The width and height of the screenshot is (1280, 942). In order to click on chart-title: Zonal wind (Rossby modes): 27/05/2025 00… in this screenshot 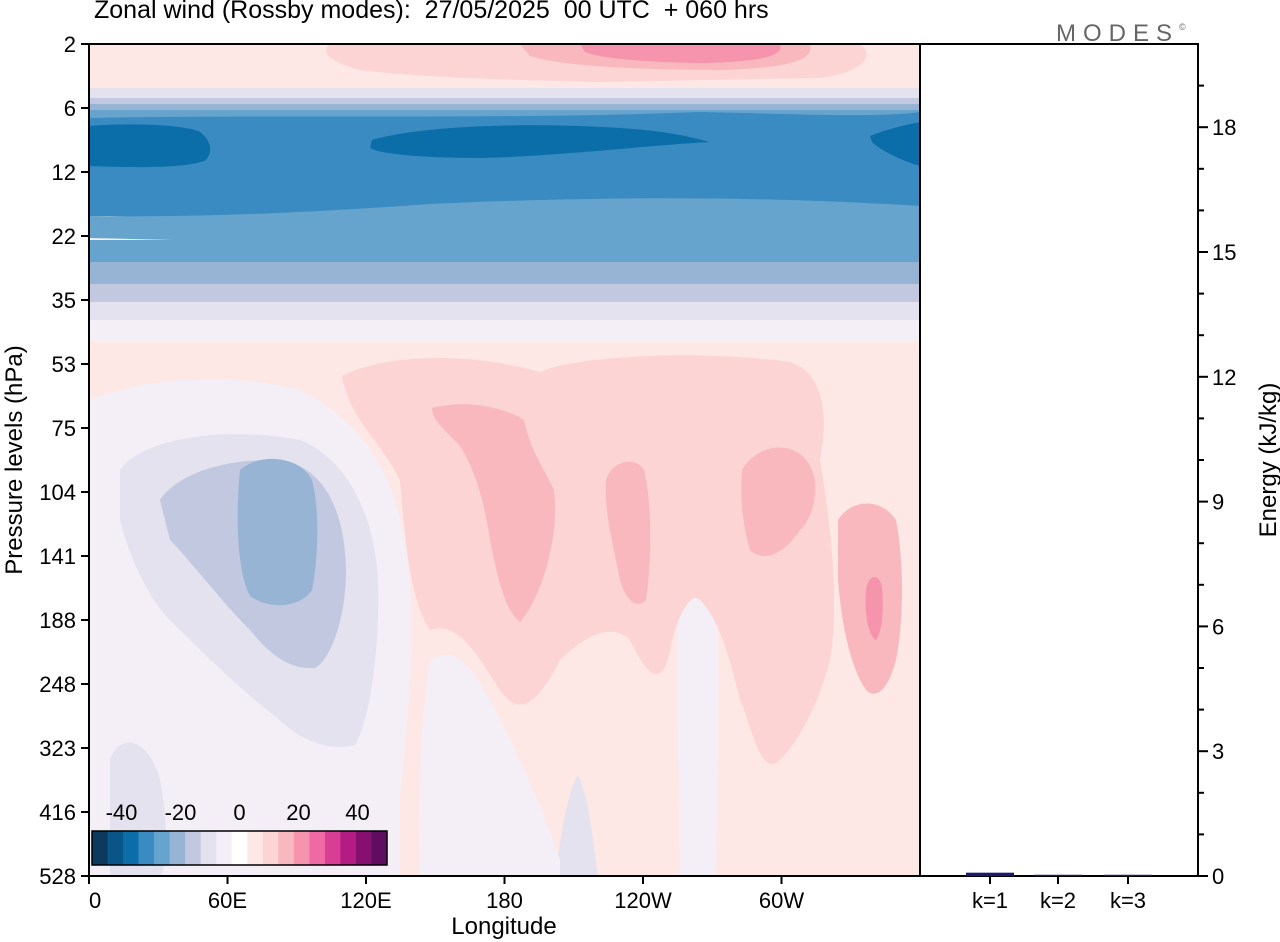, I will do `click(431, 12)`.